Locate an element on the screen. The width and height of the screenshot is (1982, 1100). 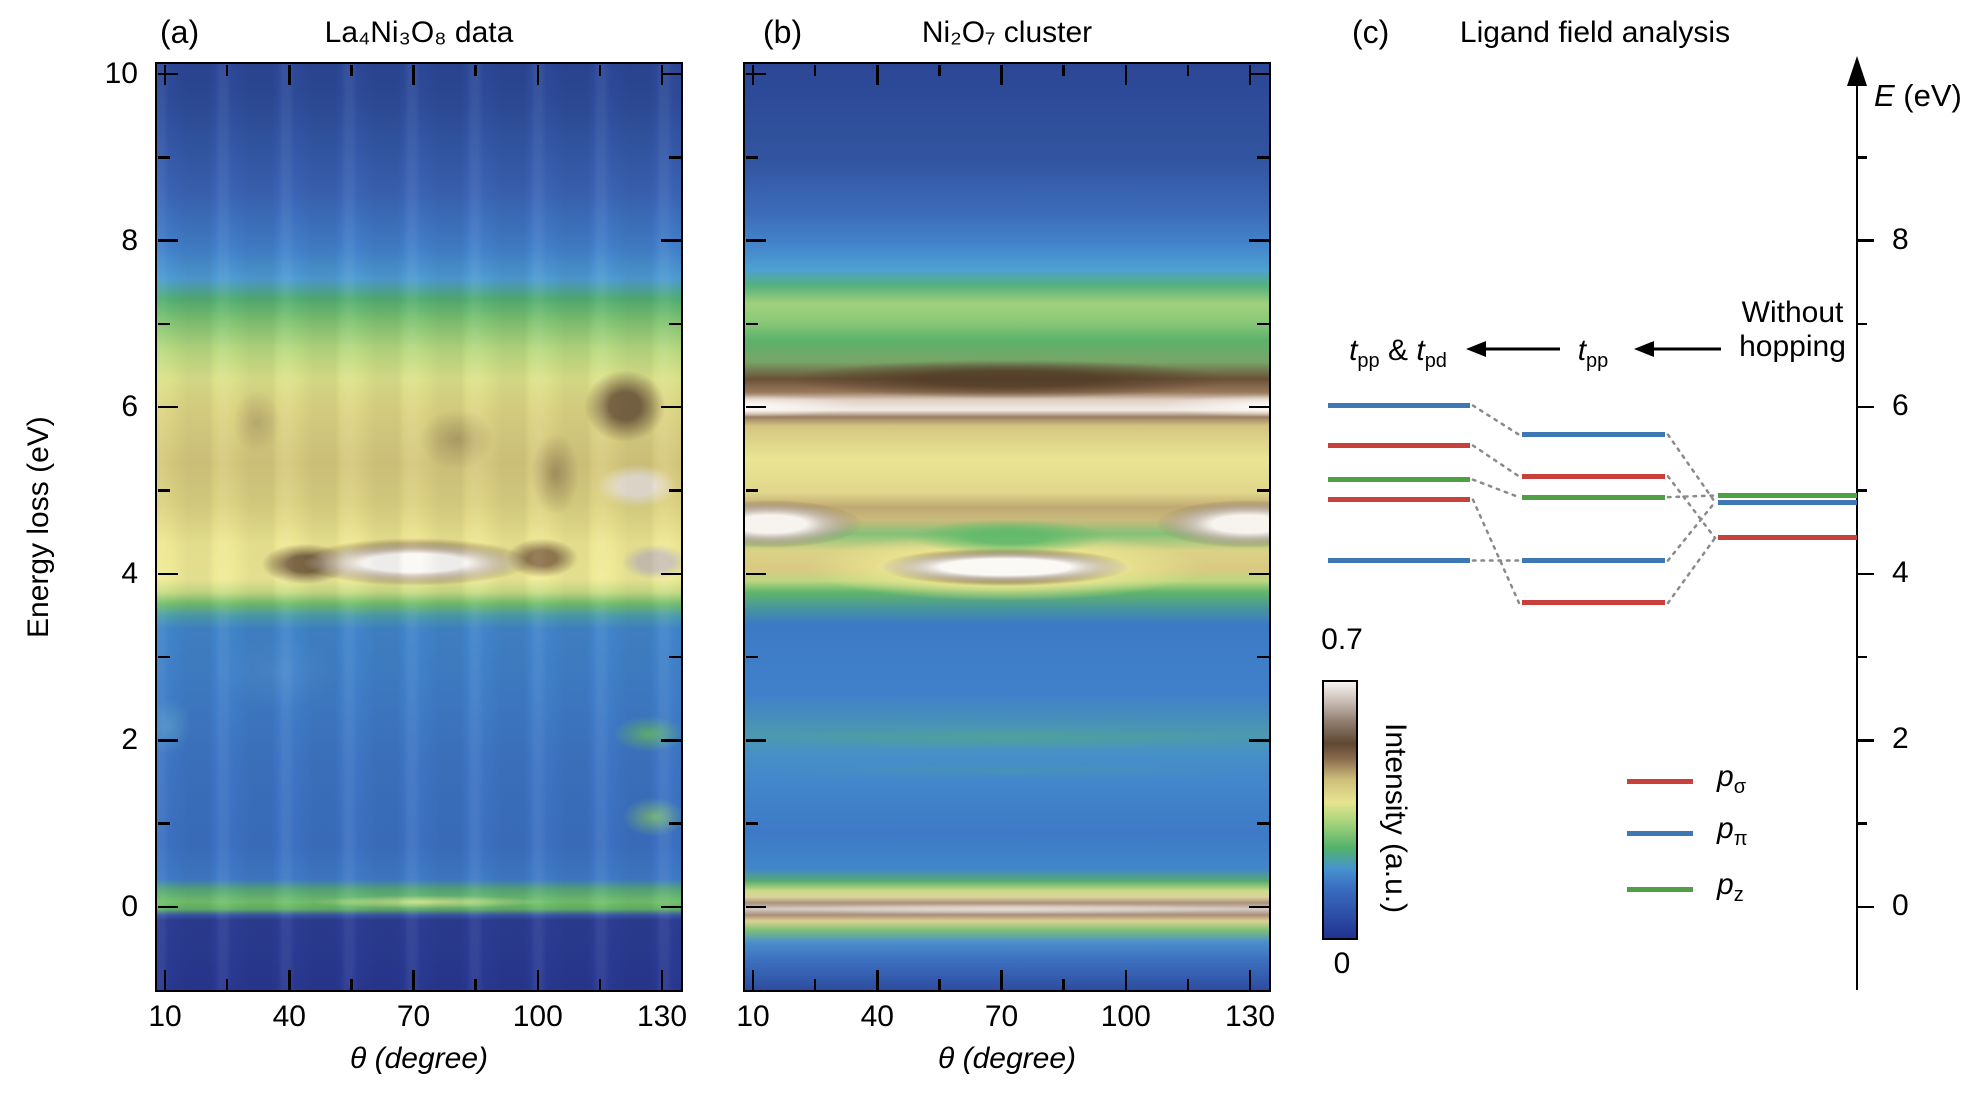
level-mid-psigma is located at coordinates (1593, 603).